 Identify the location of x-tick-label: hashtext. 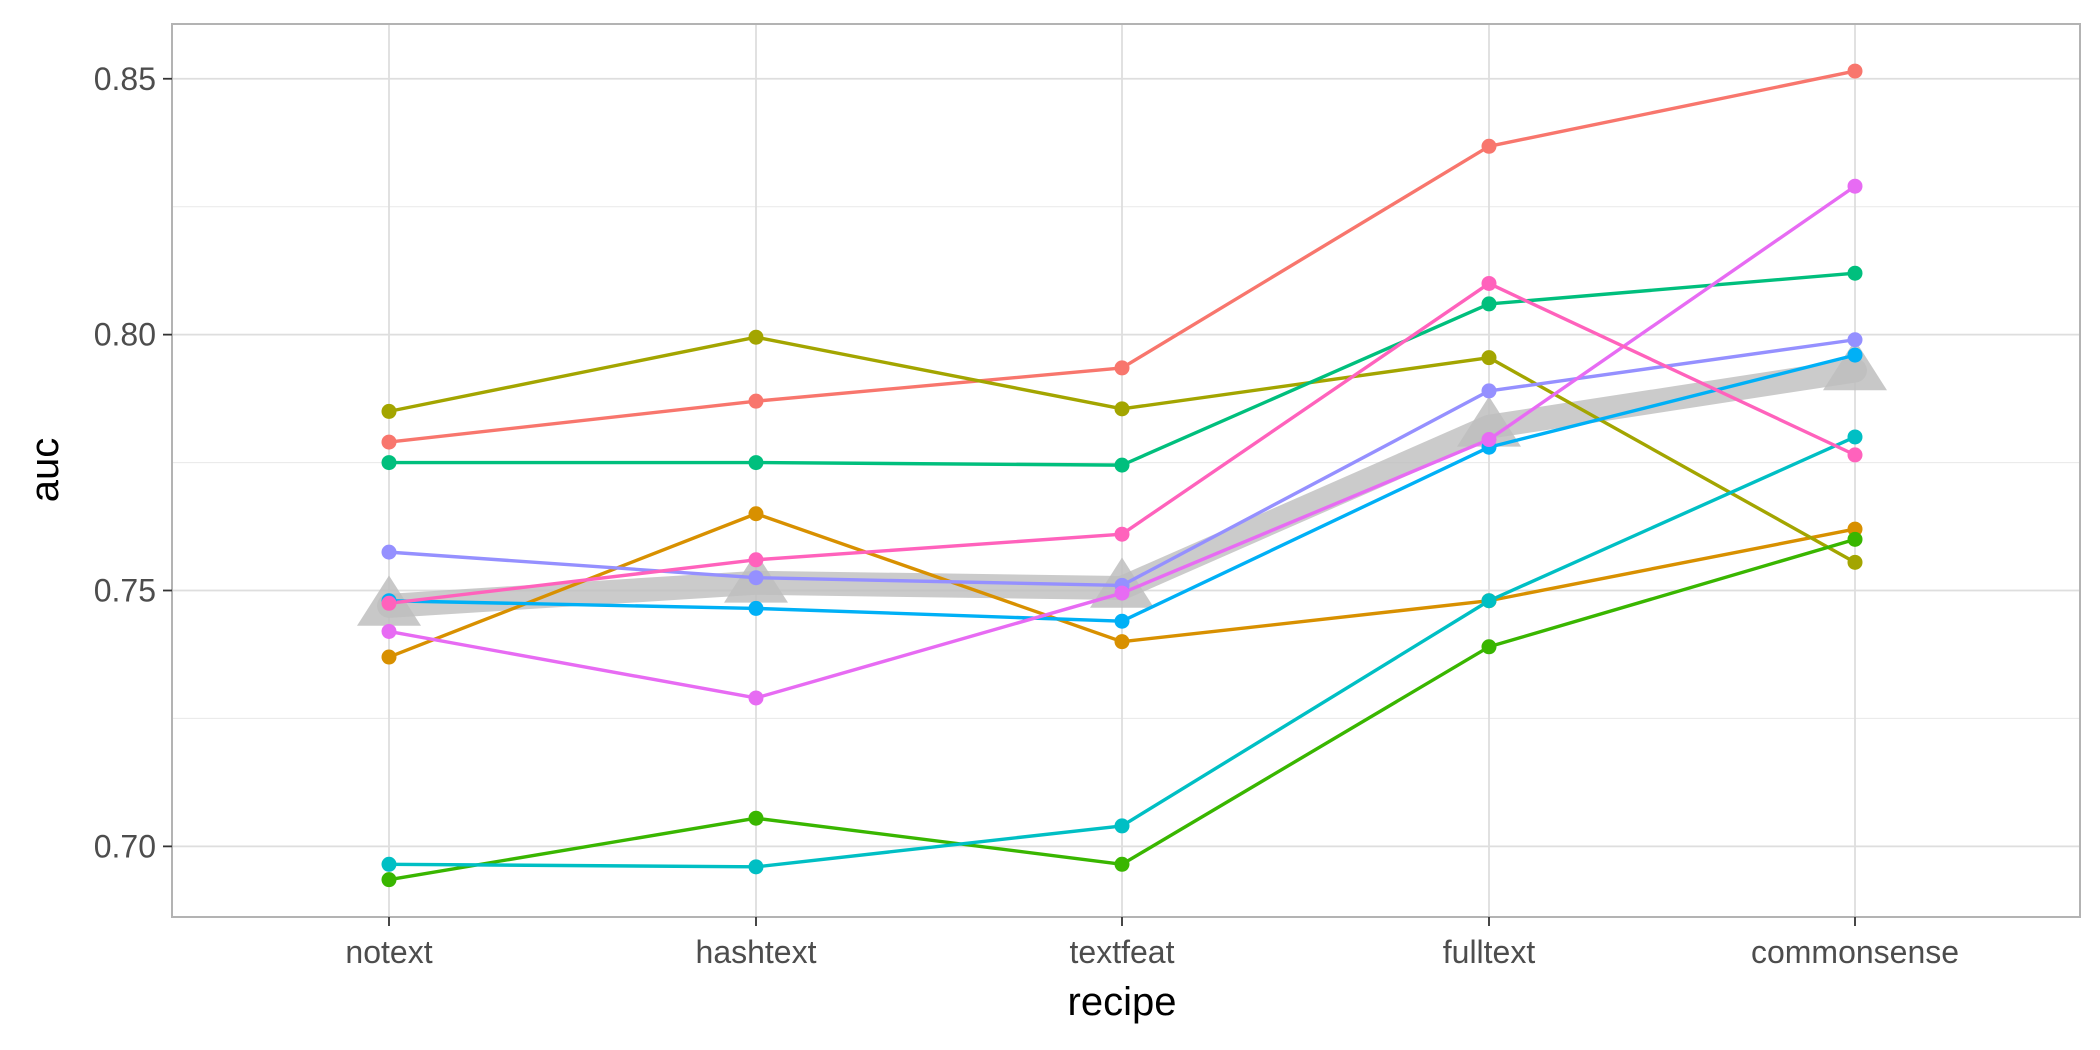
(756, 952).